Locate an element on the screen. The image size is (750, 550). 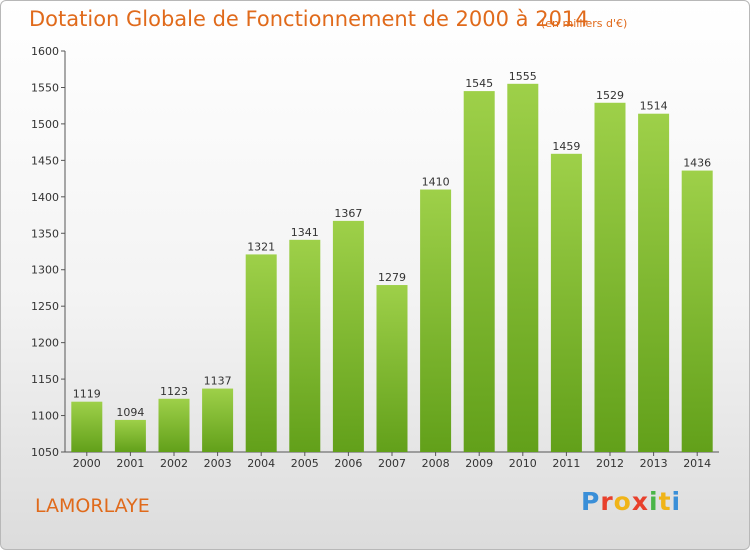
x-tick-label: 2001 is located at coordinates (130, 463).